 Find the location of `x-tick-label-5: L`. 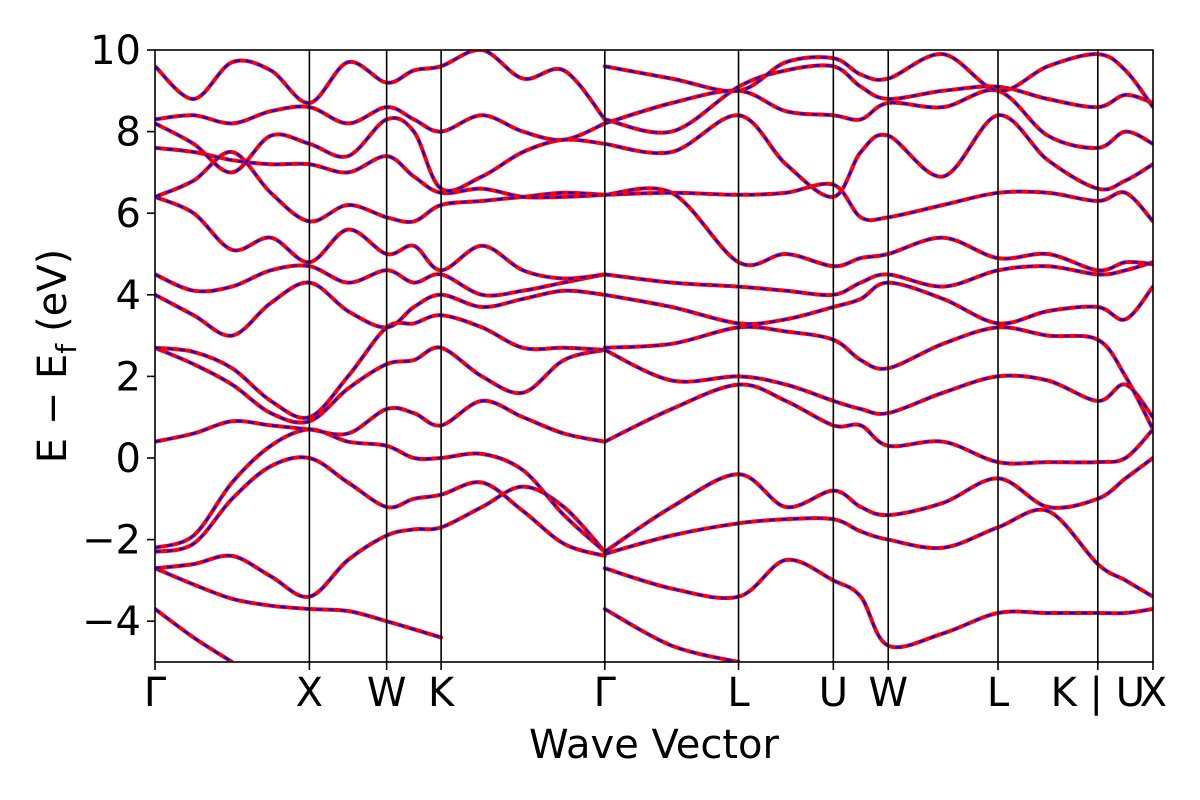

x-tick-label-5: L is located at coordinates (738, 693).